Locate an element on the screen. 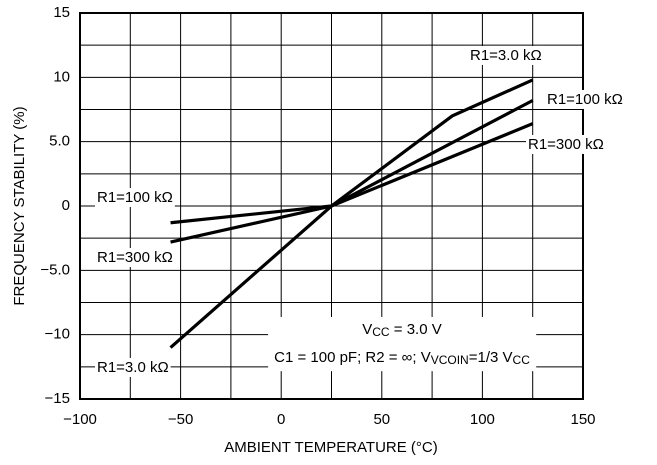 This screenshot has height=465, width=657. y-tick-label: −15 is located at coordinates (57, 398).